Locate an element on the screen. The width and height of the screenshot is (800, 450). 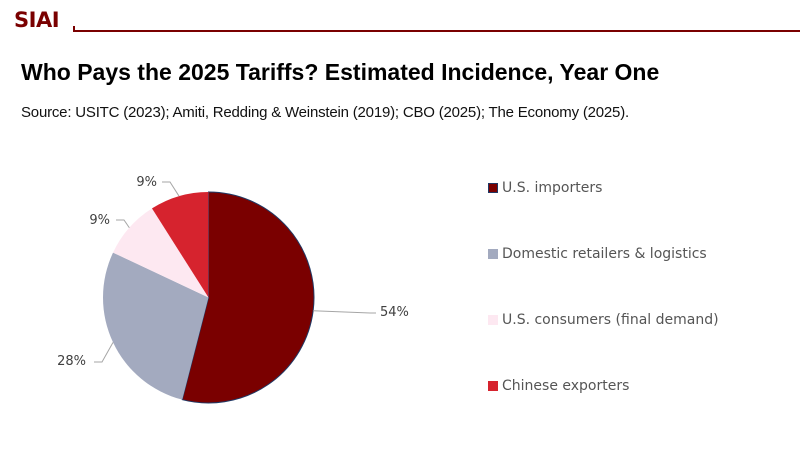
legend-item-us-importers: U.S. importers is located at coordinates (545, 188).